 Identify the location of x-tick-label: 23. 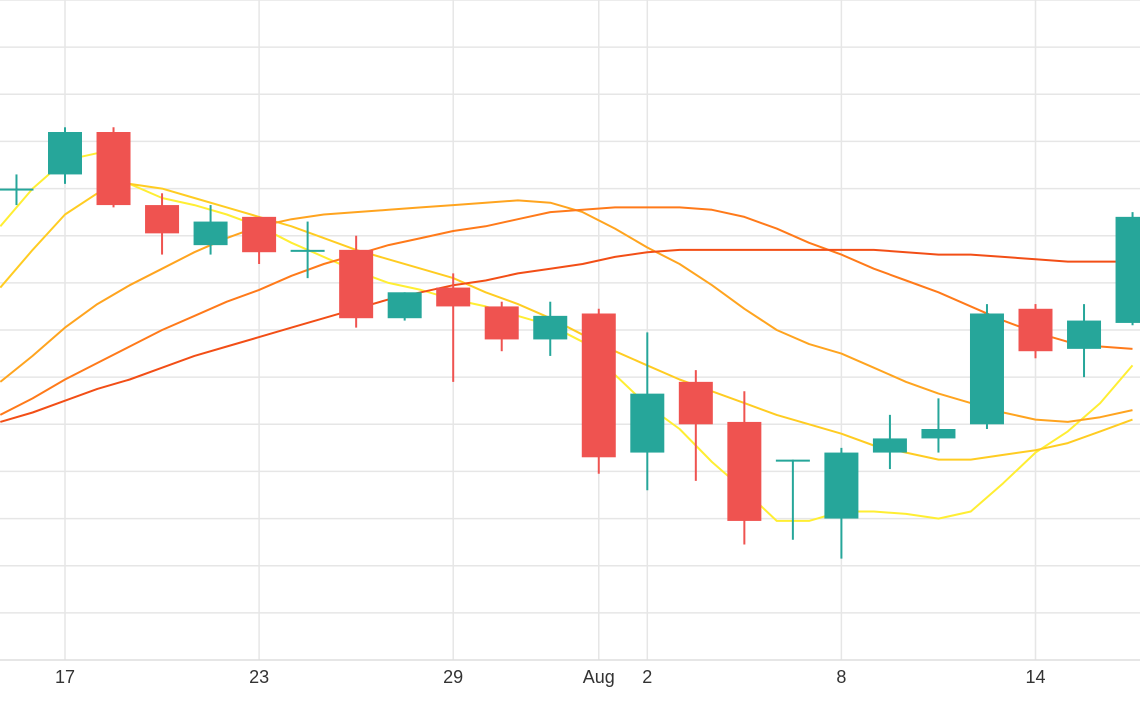
(259, 677).